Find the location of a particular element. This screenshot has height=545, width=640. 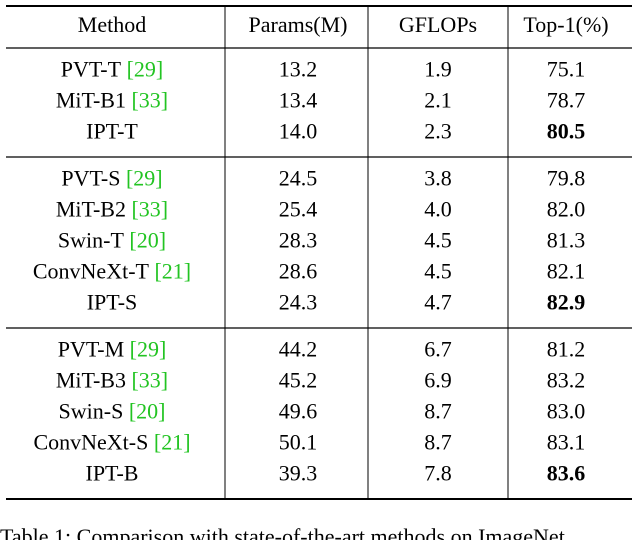

gflops-cell: 4.7 is located at coordinates (438, 302).